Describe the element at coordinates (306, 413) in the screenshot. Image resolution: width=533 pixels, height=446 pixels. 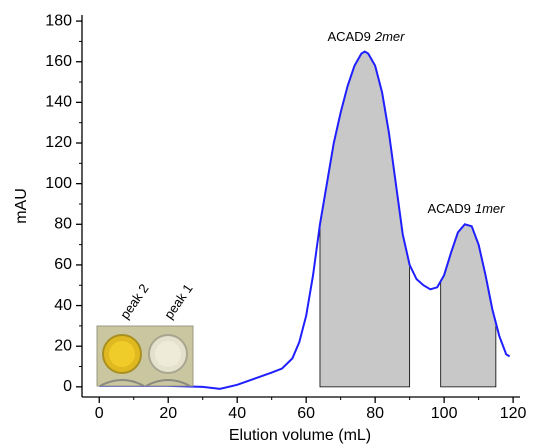
I see `x-tick-label: 60` at that location.